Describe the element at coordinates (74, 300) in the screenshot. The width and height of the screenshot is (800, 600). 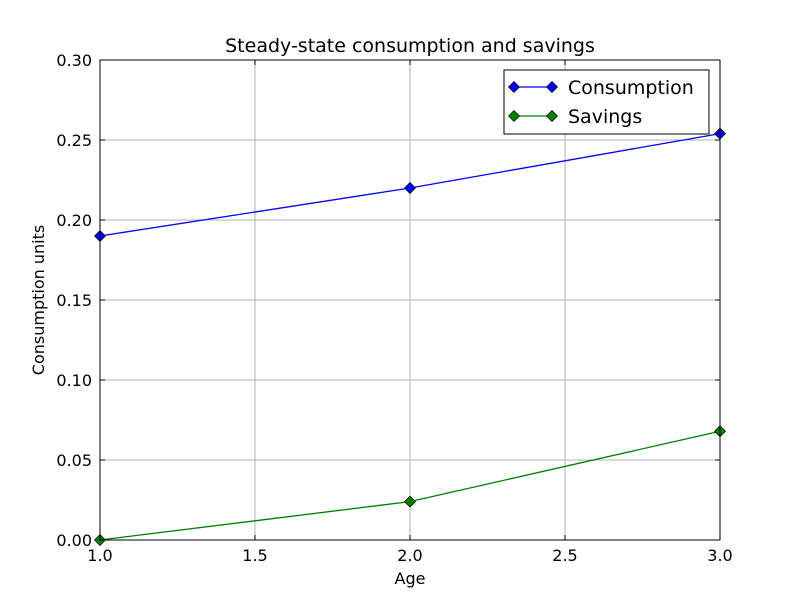
I see `y-tick-label: 0.15` at that location.